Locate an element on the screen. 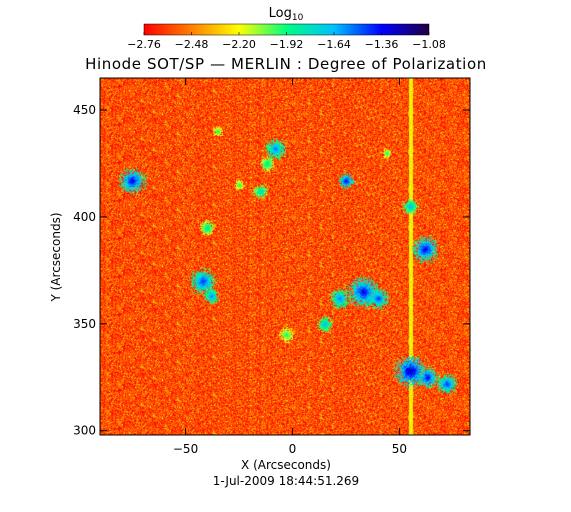 This screenshot has height=512, width=571. colorbar-tick-label: −1.36 is located at coordinates (382, 44).